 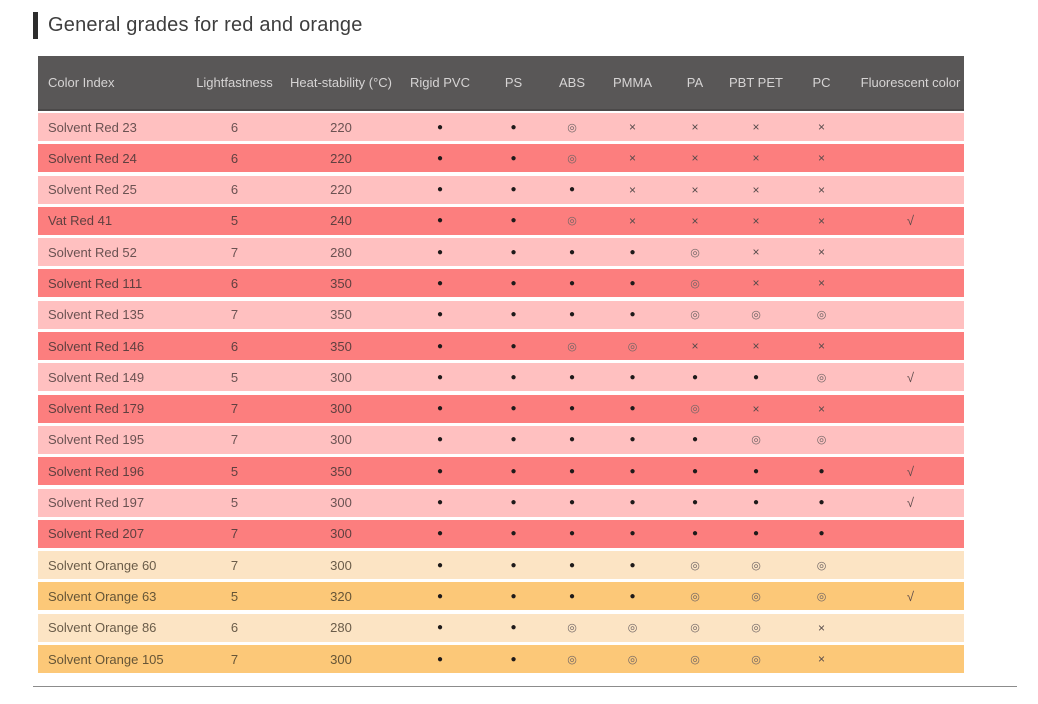 What do you see at coordinates (501, 189) in the screenshot?
I see `table-row-solvent-red-25: Solvent Red 25 6 220 ● ● ● × × × ×` at bounding box center [501, 189].